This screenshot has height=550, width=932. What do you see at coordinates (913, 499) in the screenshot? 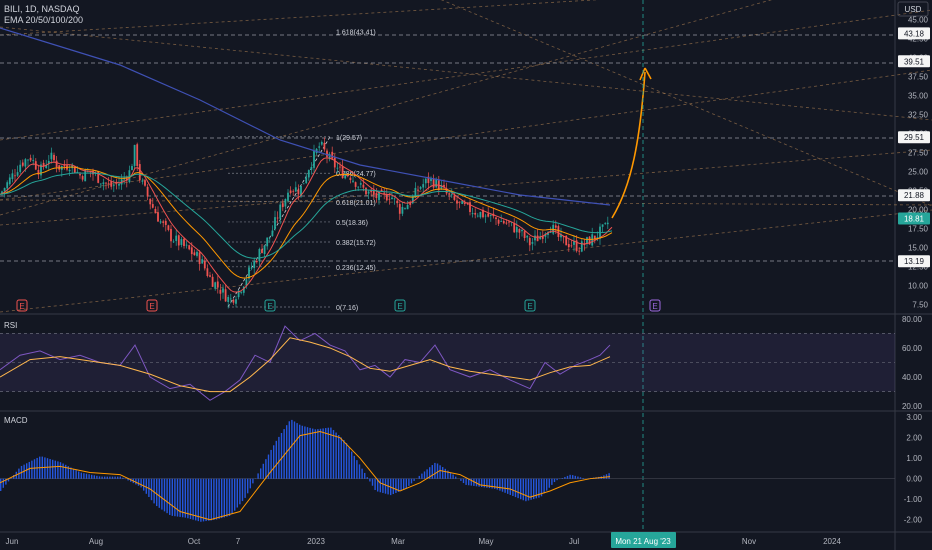
I see `macd-tick-label: -1.00` at bounding box center [913, 499].